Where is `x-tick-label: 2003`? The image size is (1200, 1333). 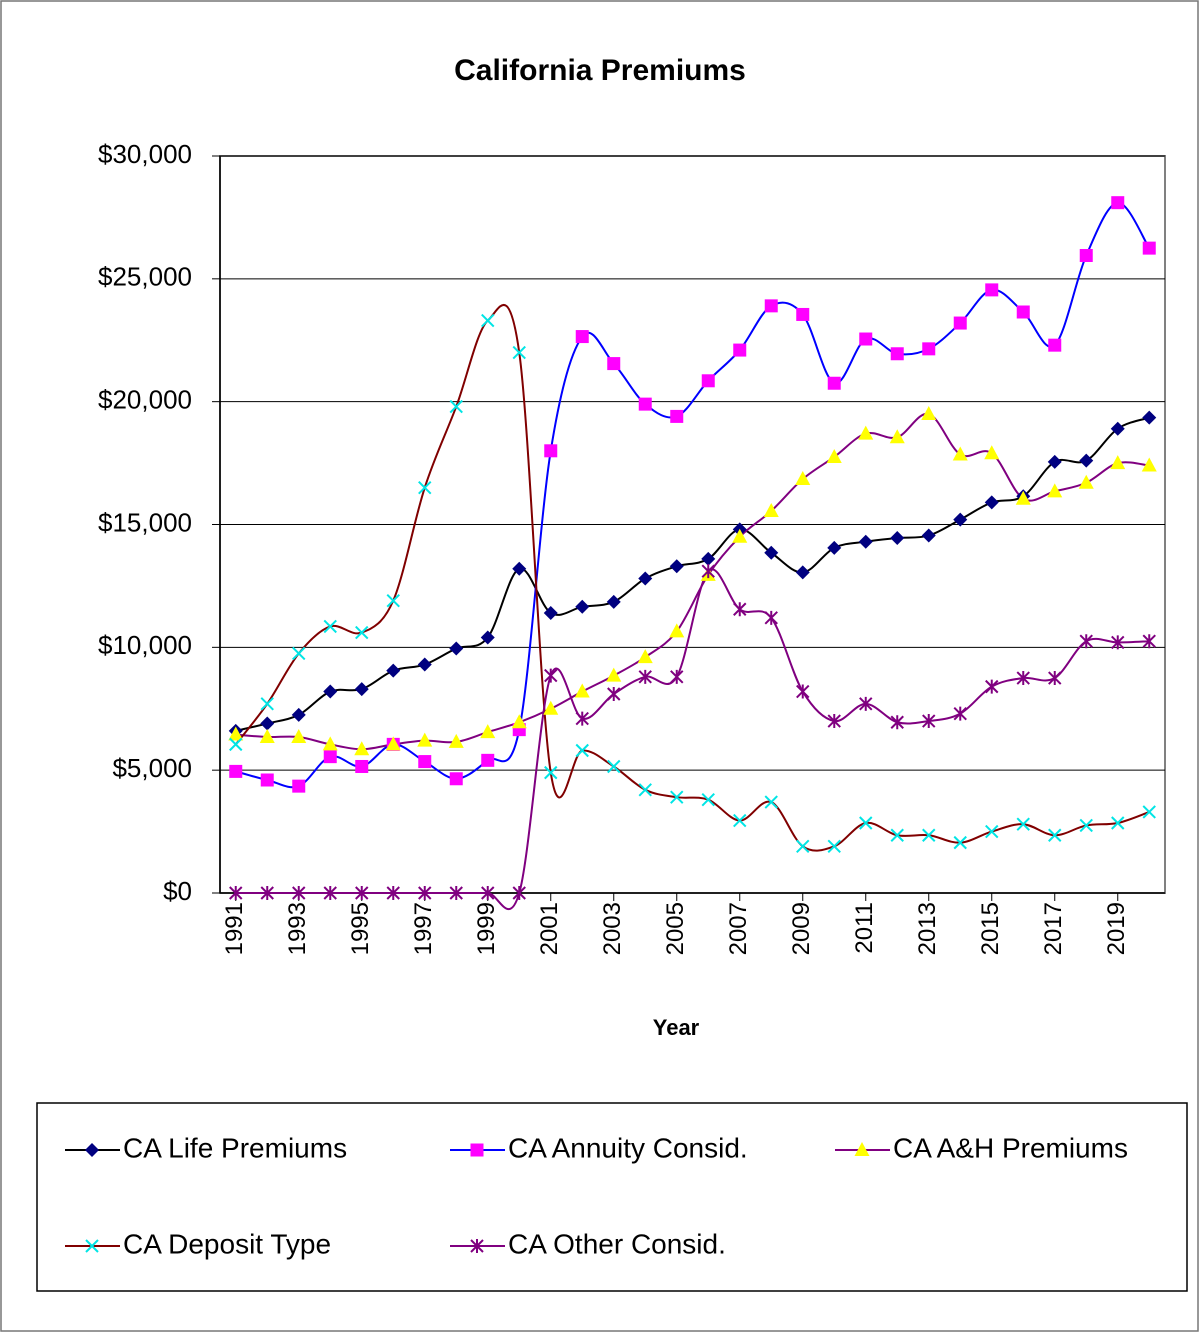
x-tick-label: 2003 is located at coordinates (612, 928).